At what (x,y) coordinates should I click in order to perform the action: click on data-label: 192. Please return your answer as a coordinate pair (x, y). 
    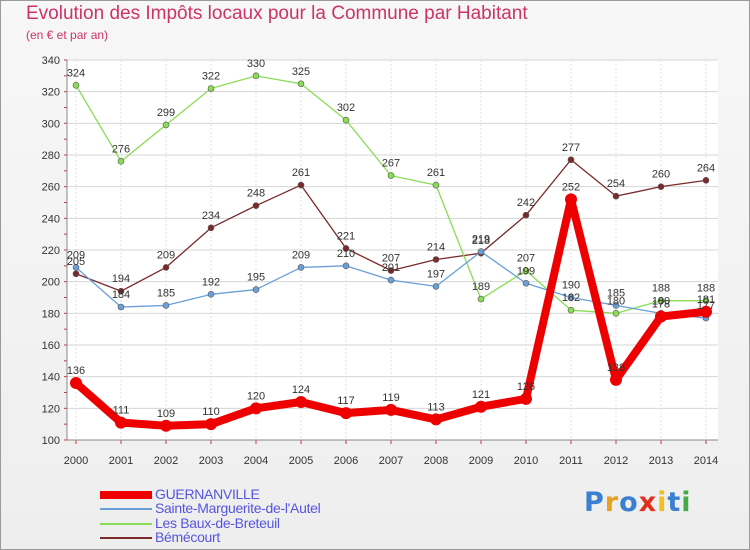
    Looking at the image, I should click on (211, 282).